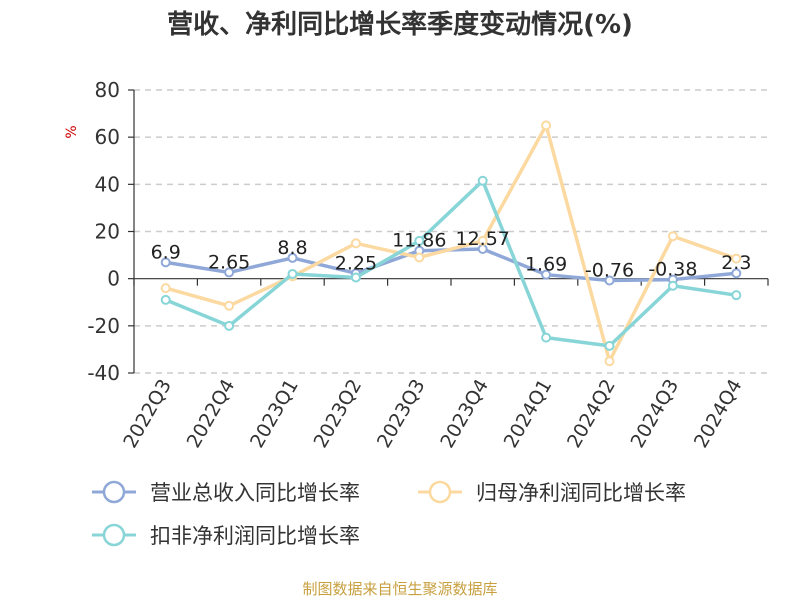 This screenshot has width=800, height=600. Describe the element at coordinates (356, 263) in the screenshot. I see `data-label: 2.25` at that location.